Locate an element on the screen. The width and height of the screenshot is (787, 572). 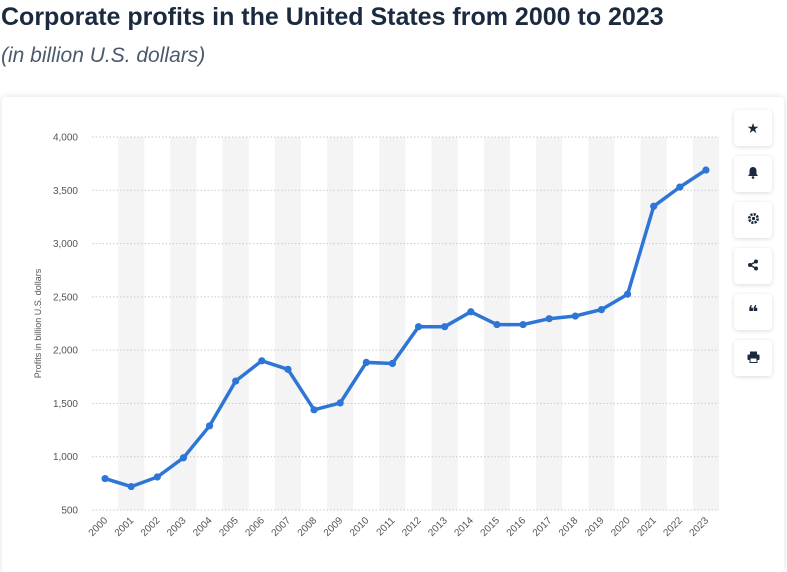
x-tick-label: 2012 is located at coordinates (412, 527).